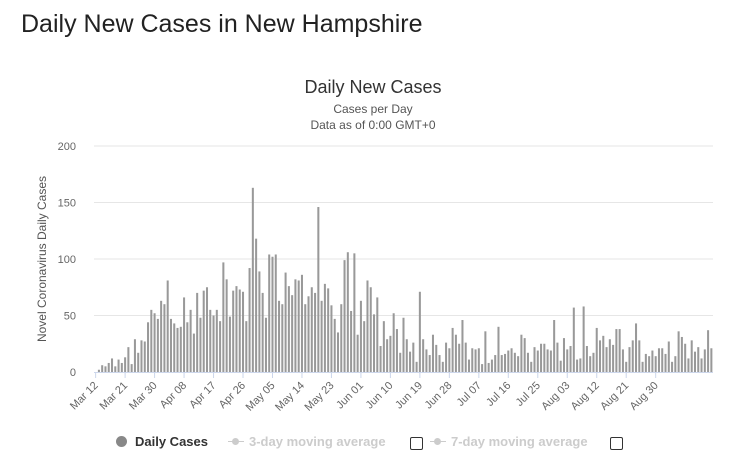 This screenshot has height=473, width=735. I want to click on checkbox-7-day-average, so click(616, 443).